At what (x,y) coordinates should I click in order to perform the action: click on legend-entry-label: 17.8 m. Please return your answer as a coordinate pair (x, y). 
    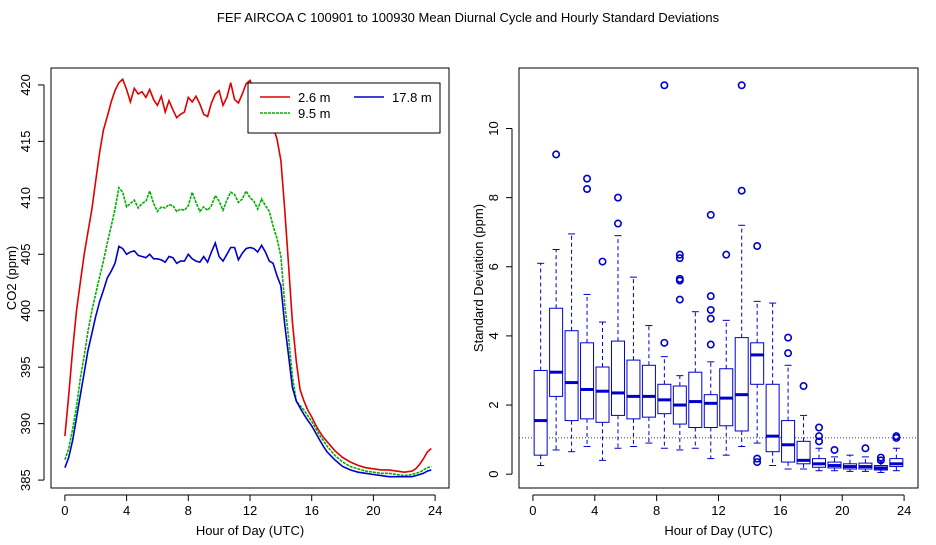
    Looking at the image, I should click on (412, 97).